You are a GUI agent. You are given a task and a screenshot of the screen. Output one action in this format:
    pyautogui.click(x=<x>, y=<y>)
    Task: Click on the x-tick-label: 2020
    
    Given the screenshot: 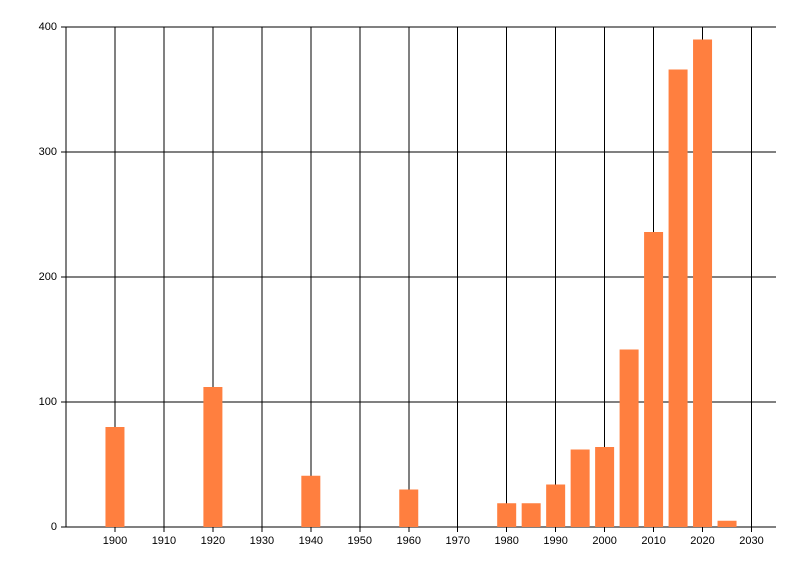 What is the action you would take?
    pyautogui.click(x=702, y=541)
    